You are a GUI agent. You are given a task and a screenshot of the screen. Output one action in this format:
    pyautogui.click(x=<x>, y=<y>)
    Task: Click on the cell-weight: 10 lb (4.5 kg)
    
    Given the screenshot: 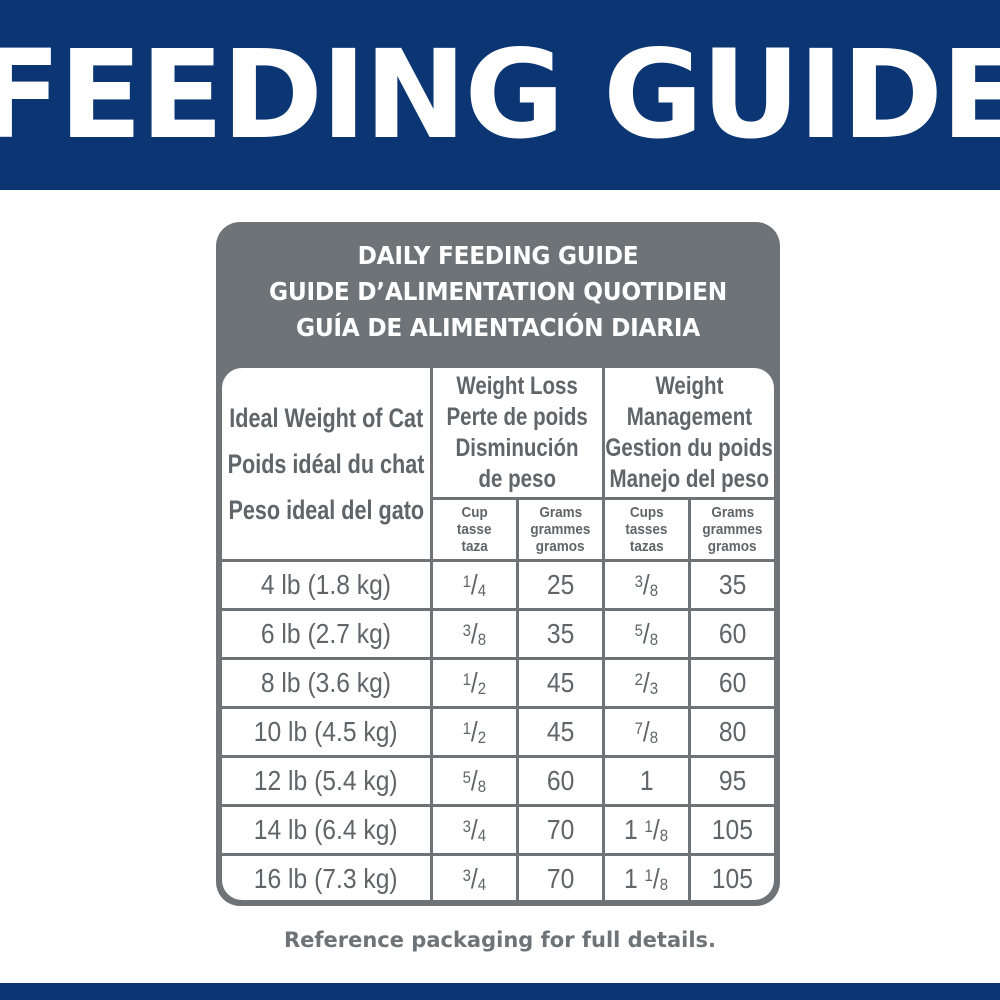 What is the action you would take?
    pyautogui.click(x=326, y=732)
    